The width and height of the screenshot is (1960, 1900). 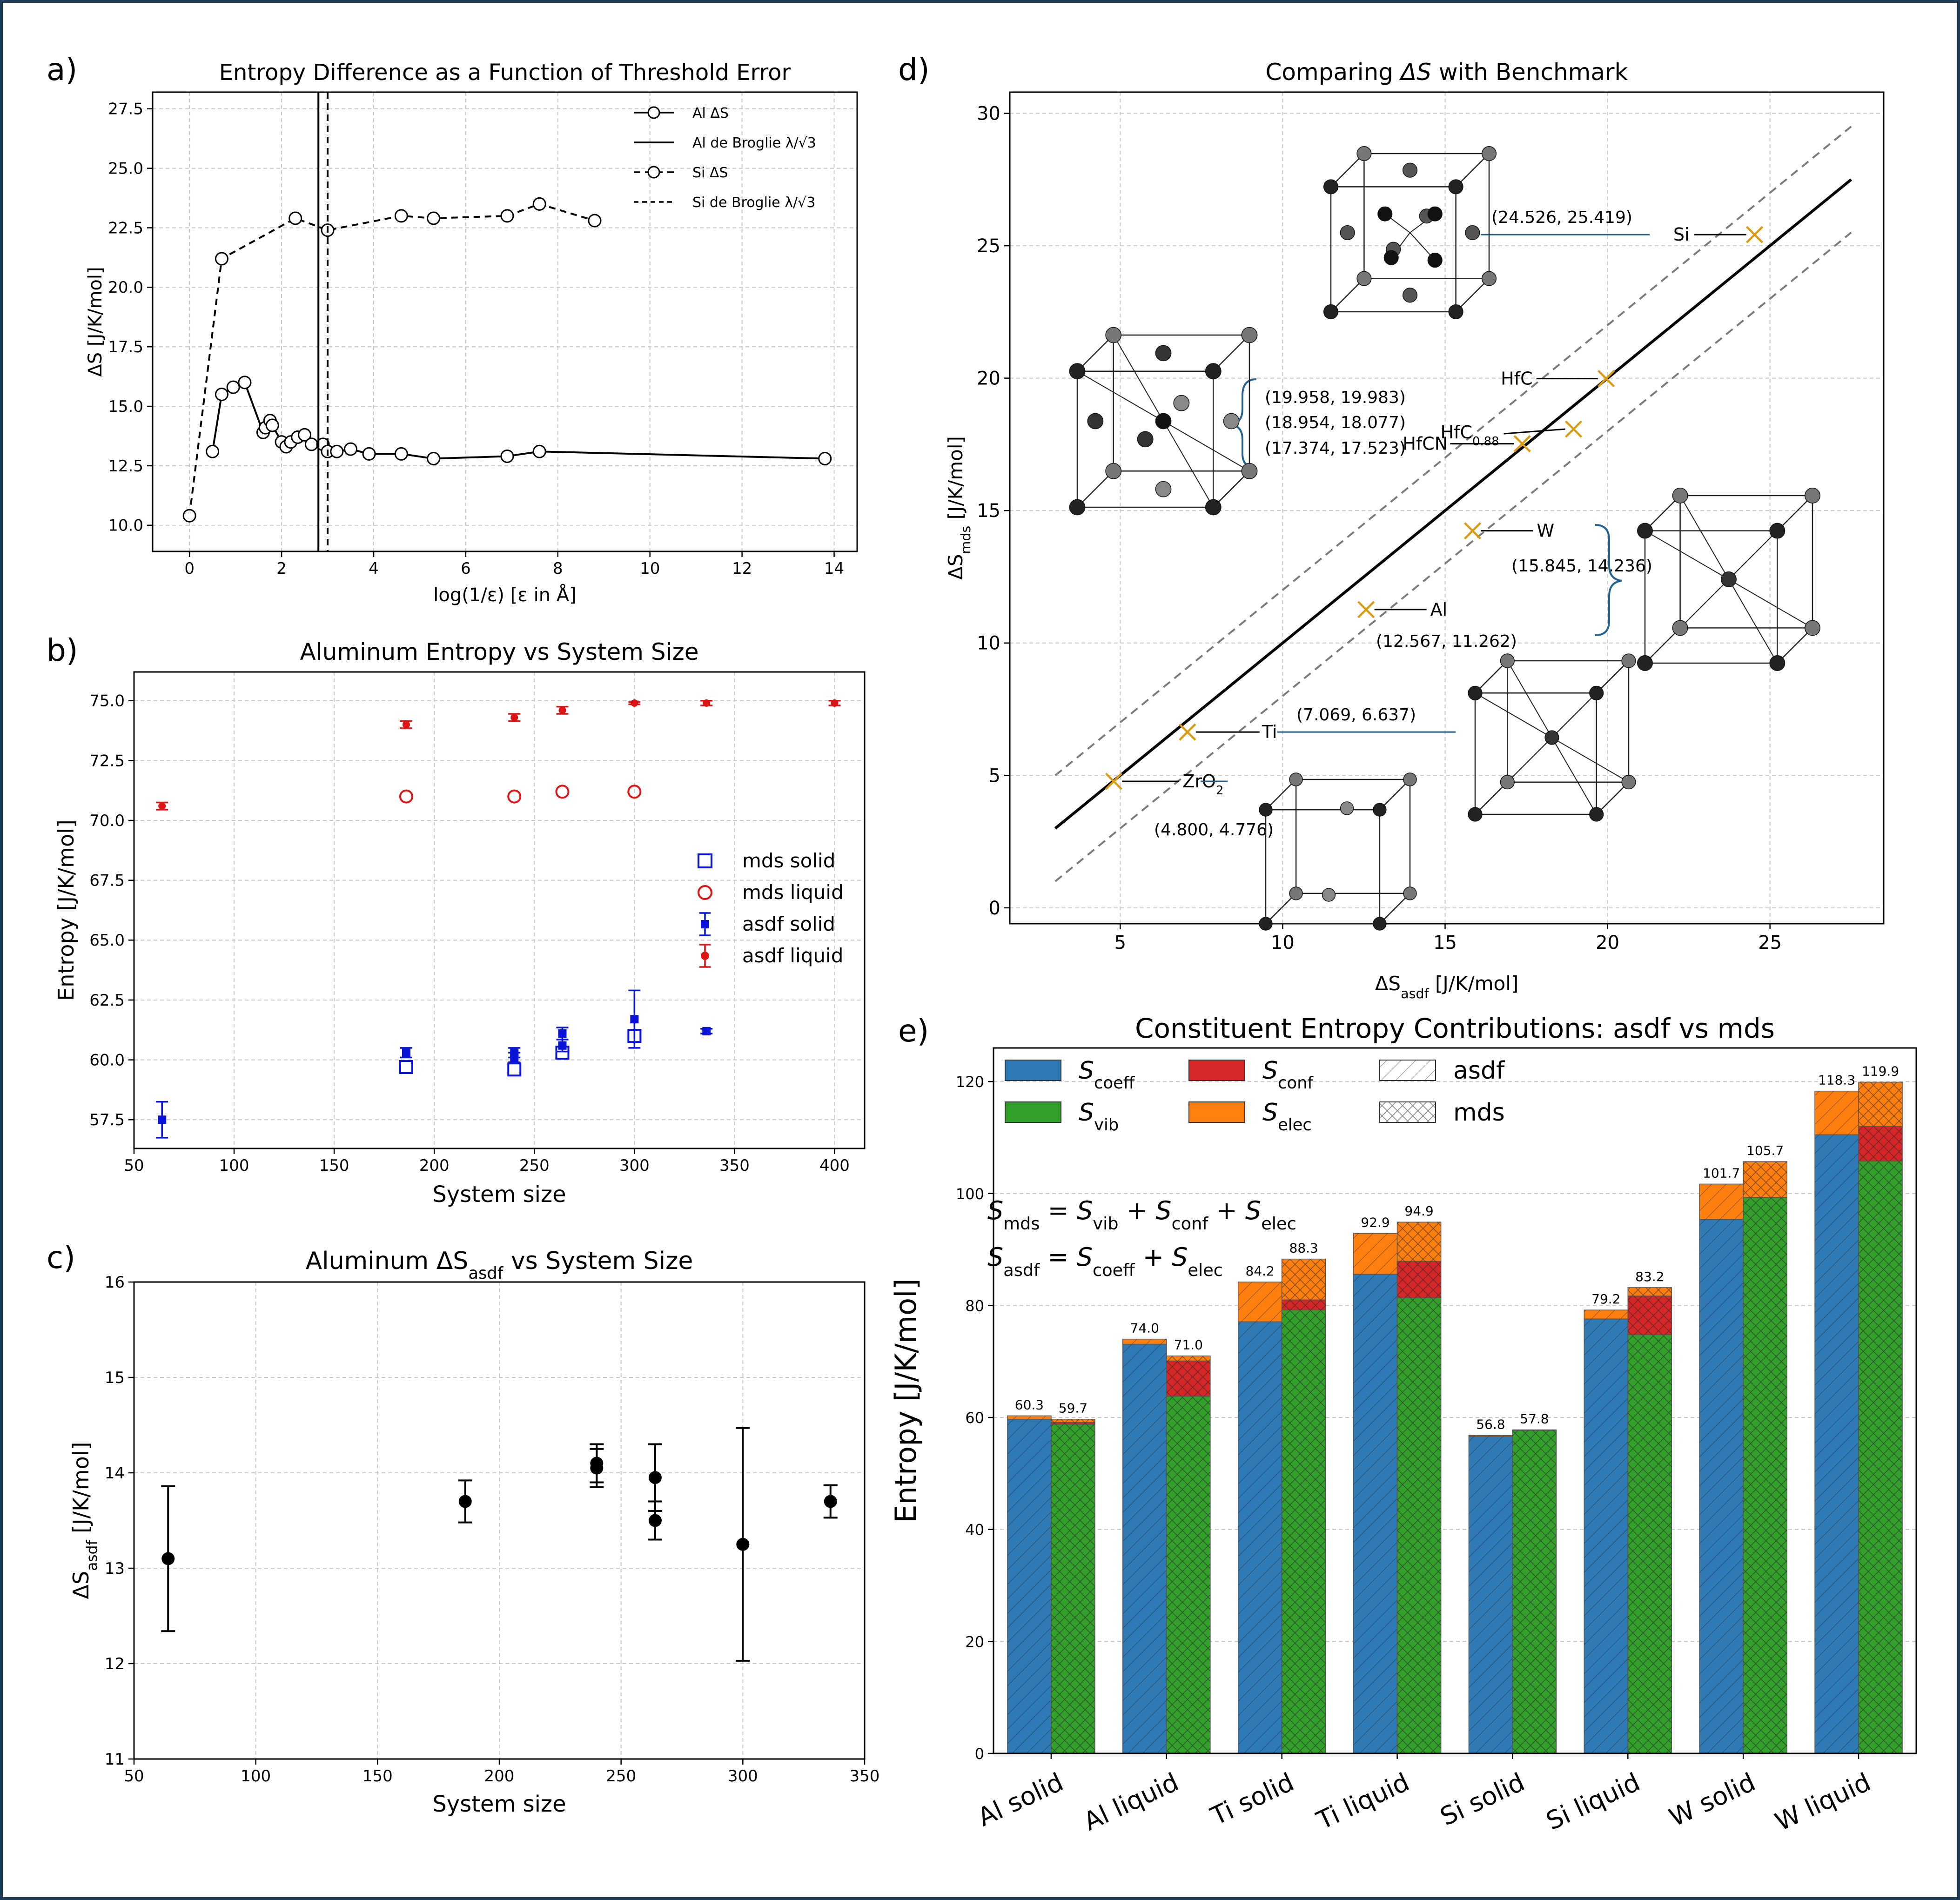 What do you see at coordinates (281, 568) in the screenshot?
I see `x-tick-label: 2` at bounding box center [281, 568].